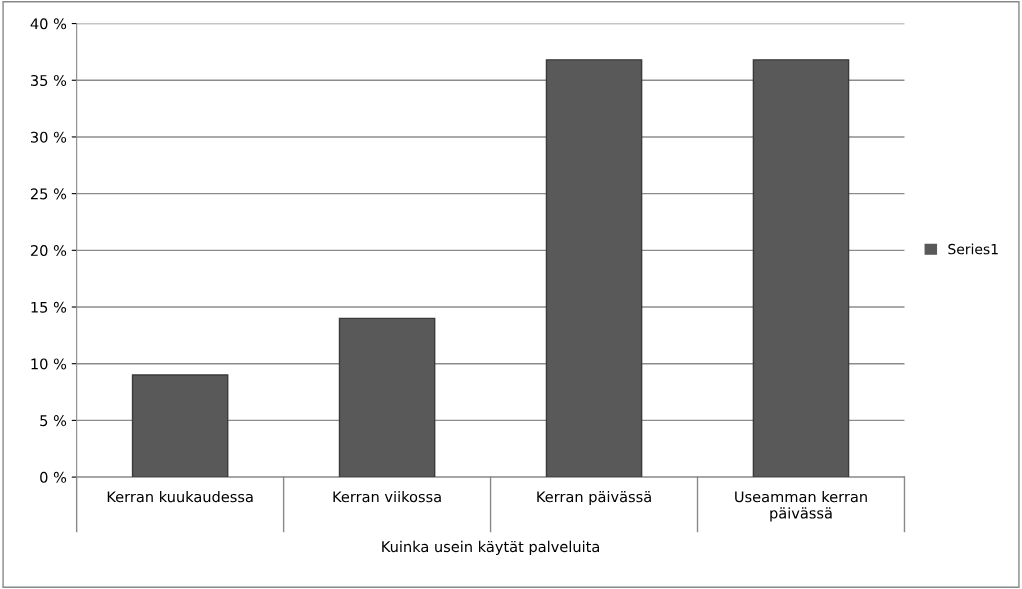 The height and width of the screenshot is (589, 1022). I want to click on y-tick-label: 10 %, so click(49, 364).